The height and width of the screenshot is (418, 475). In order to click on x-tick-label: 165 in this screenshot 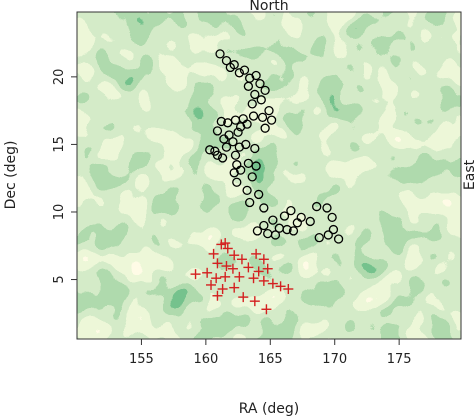, I will do `click(270, 359)`.